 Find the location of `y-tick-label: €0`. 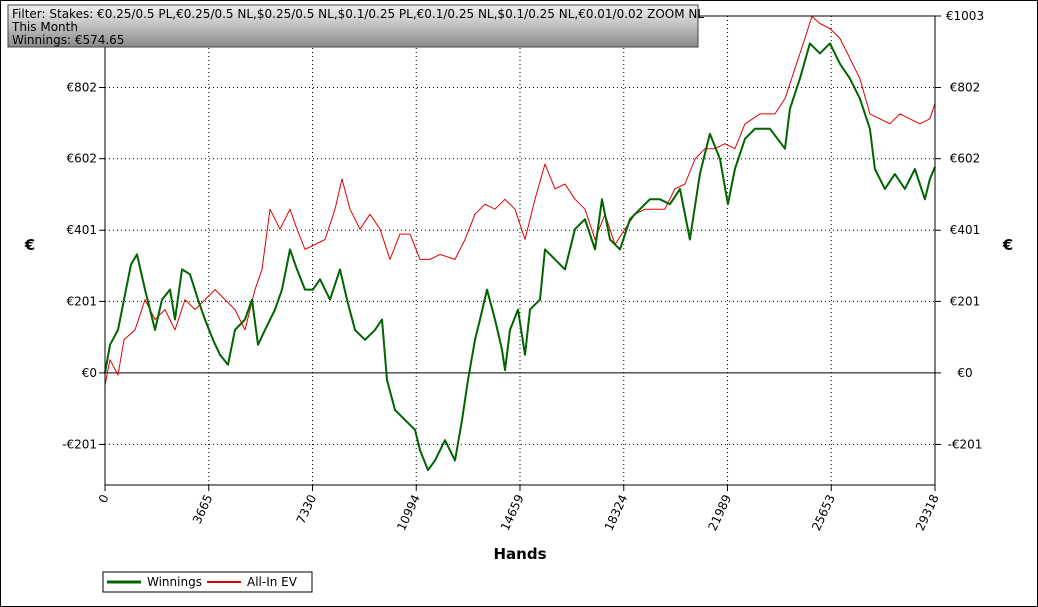

y-tick-label: €0 is located at coordinates (89, 373).